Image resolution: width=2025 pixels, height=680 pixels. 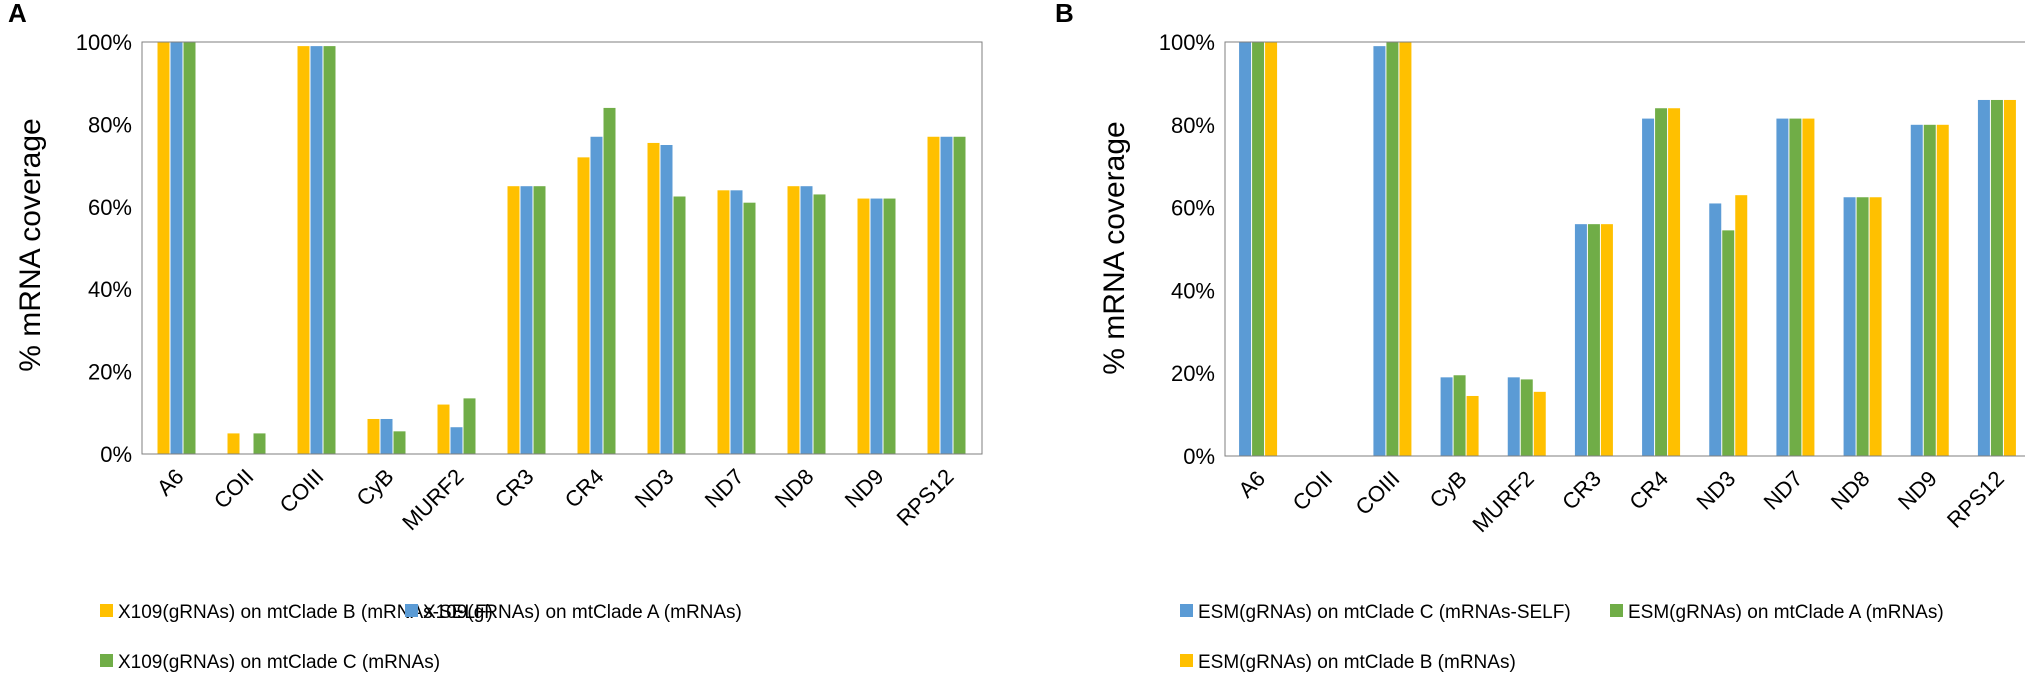 What do you see at coordinates (432, 499) in the screenshot?
I see `panel-a-x-tick-label: MURF2` at bounding box center [432, 499].